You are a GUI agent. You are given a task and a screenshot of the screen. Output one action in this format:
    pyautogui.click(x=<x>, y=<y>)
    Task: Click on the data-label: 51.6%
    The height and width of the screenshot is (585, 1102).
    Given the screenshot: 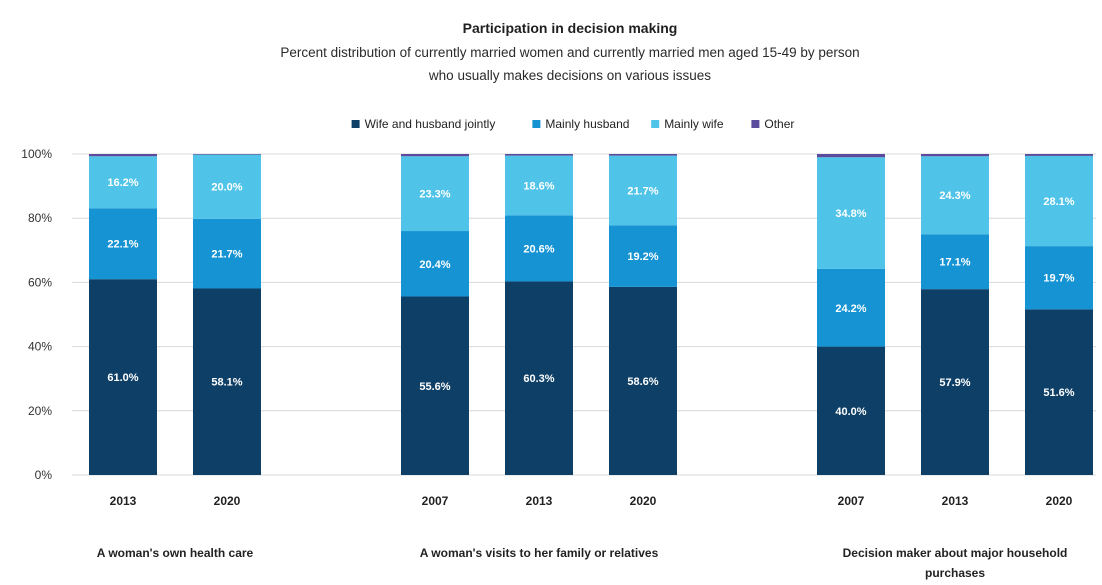 What is the action you would take?
    pyautogui.click(x=1058, y=393)
    